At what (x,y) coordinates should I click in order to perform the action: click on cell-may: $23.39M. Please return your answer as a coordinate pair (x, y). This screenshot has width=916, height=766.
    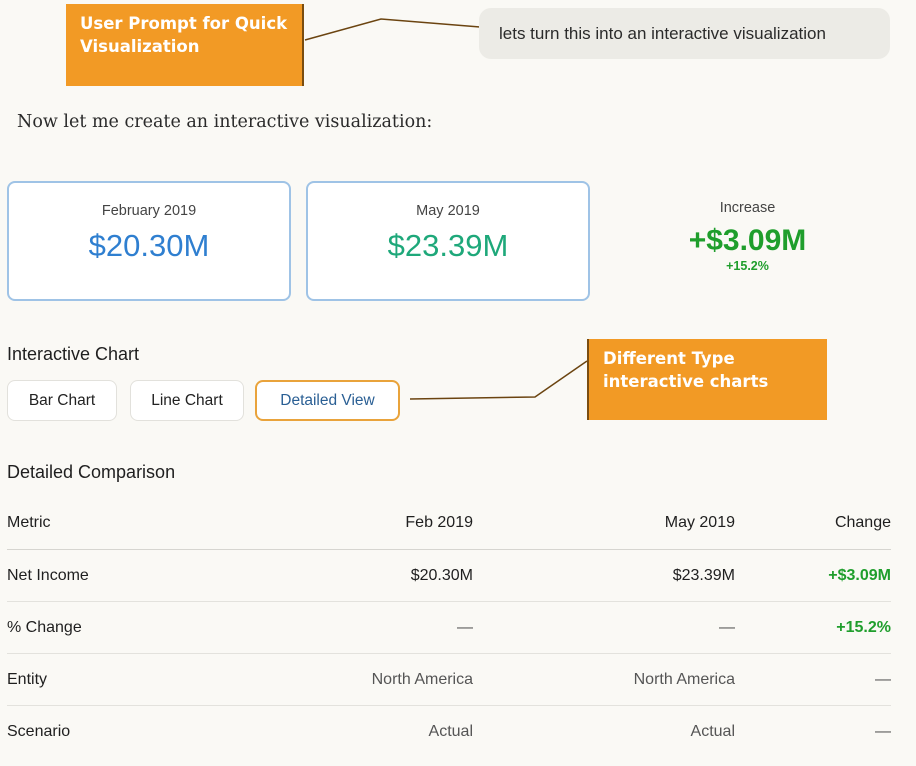
    Looking at the image, I should click on (703, 575).